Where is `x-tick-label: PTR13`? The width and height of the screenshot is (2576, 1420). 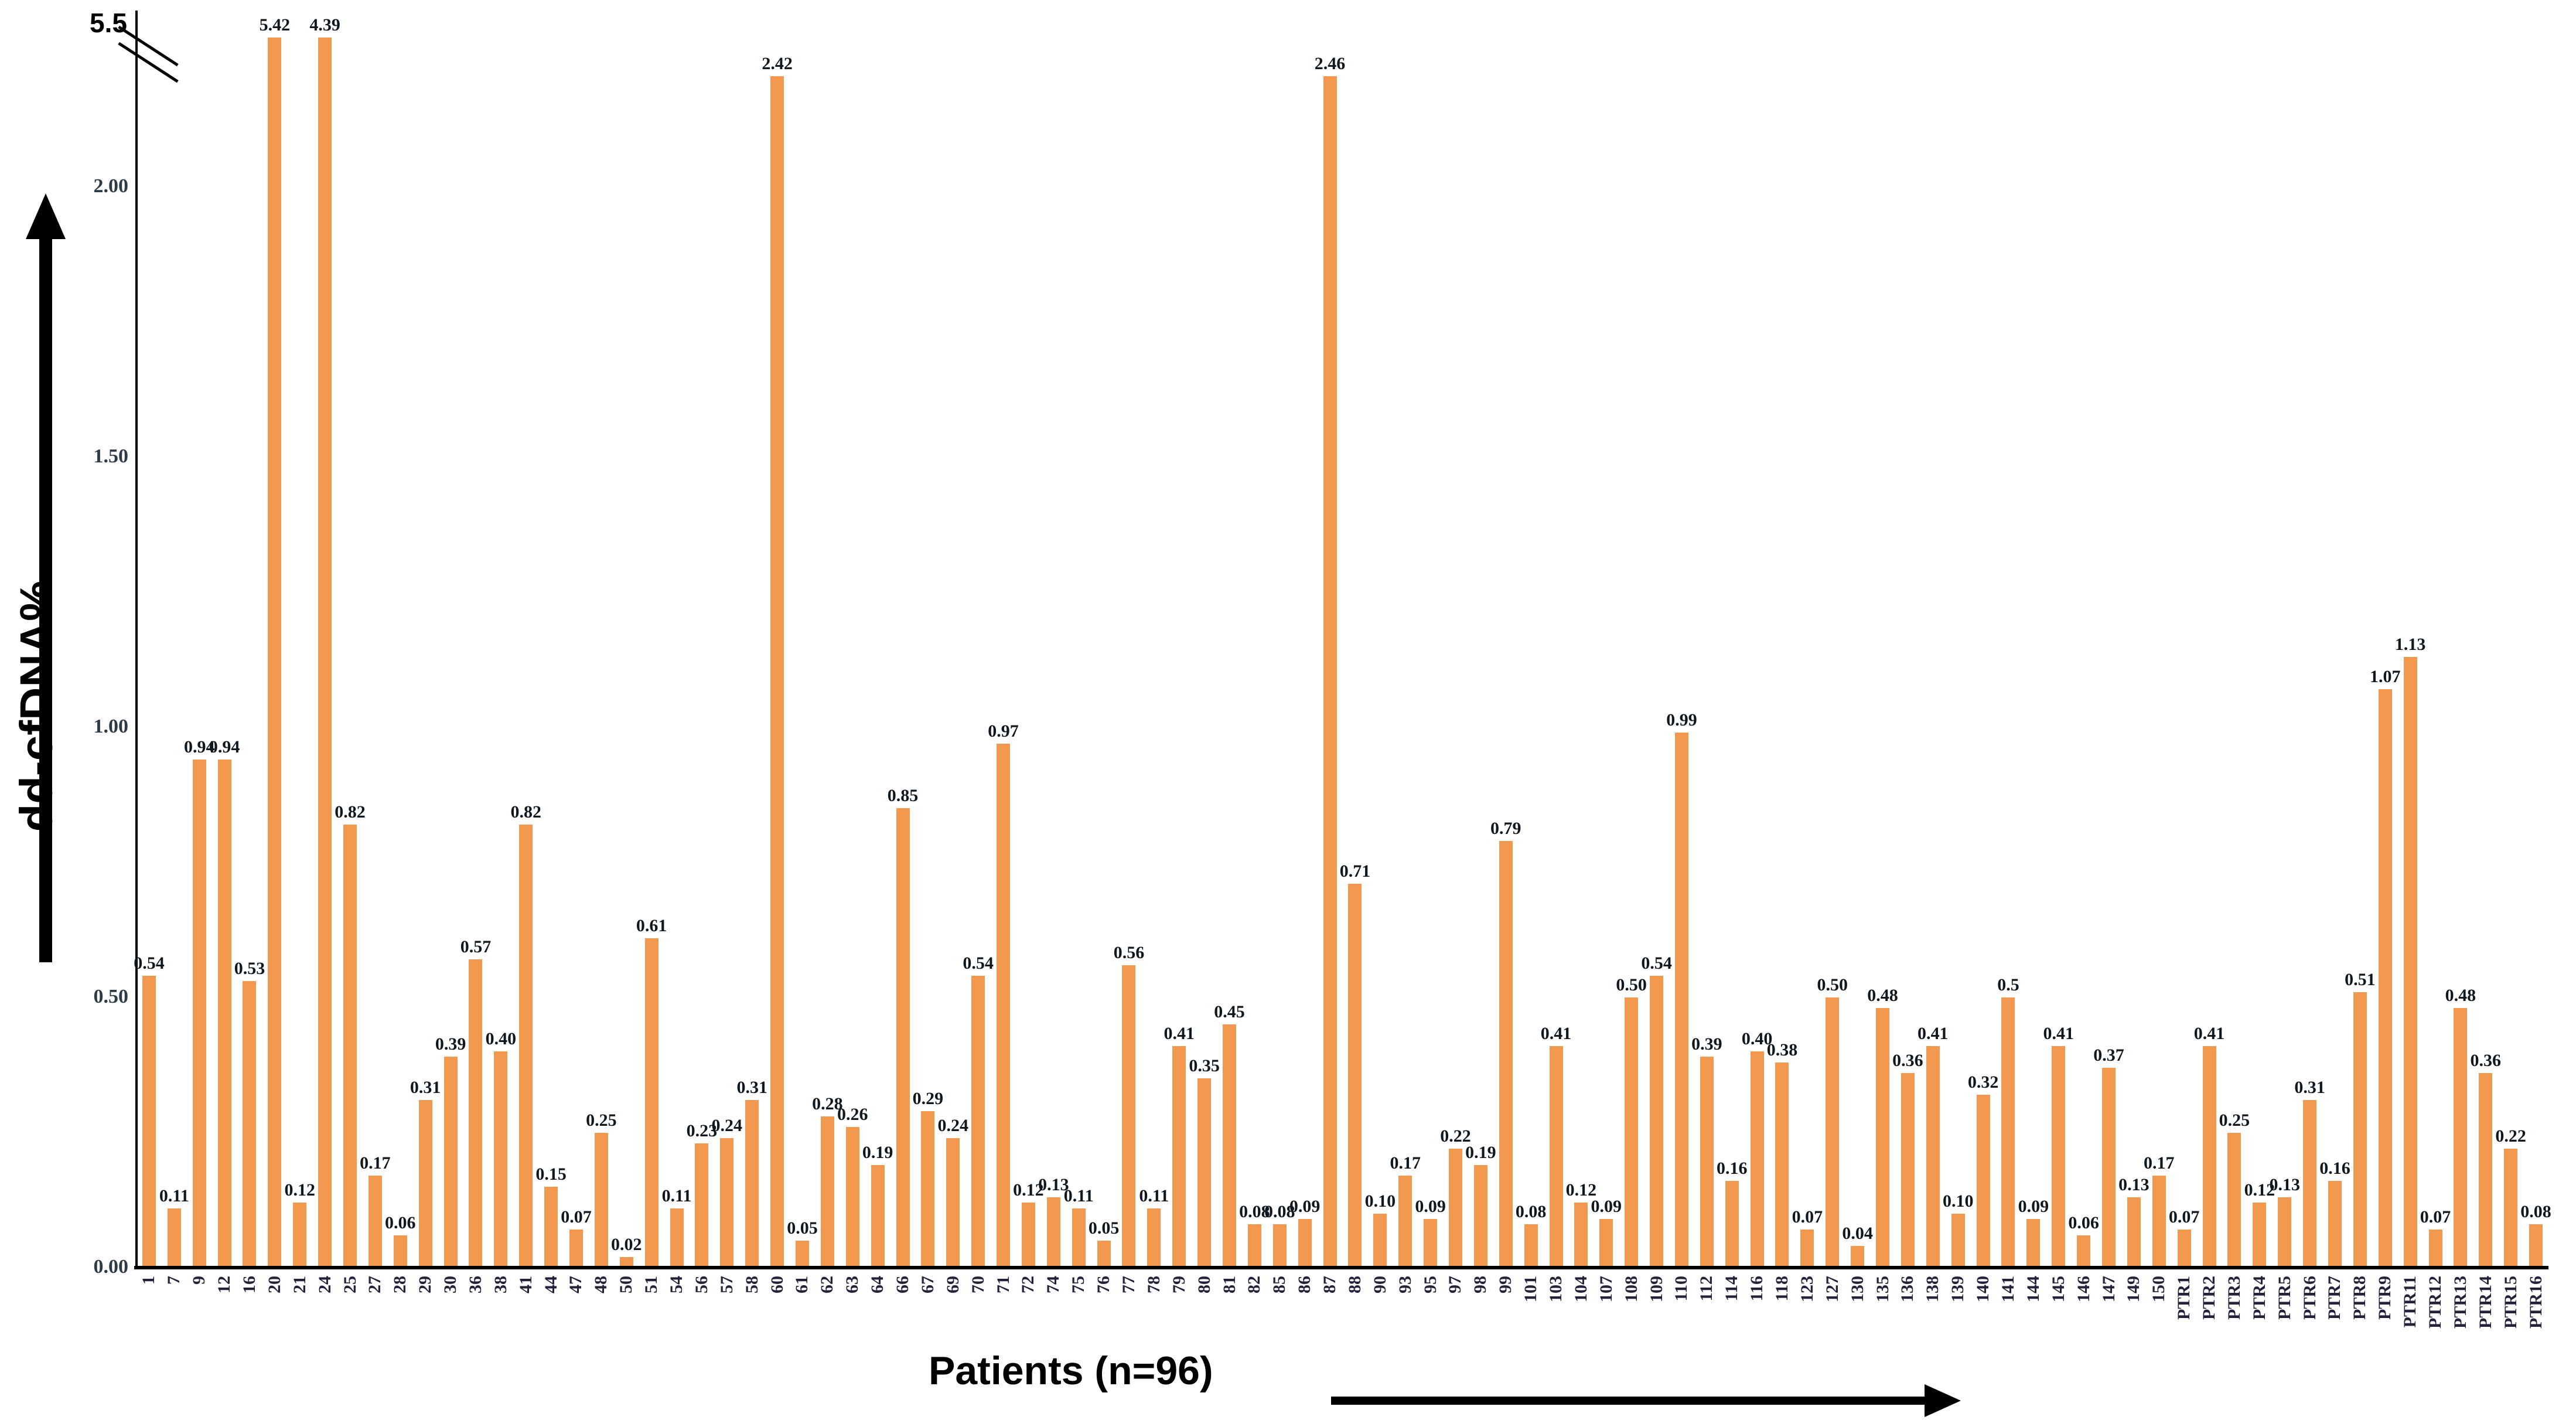 x-tick-label: PTR13 is located at coordinates (2460, 1302).